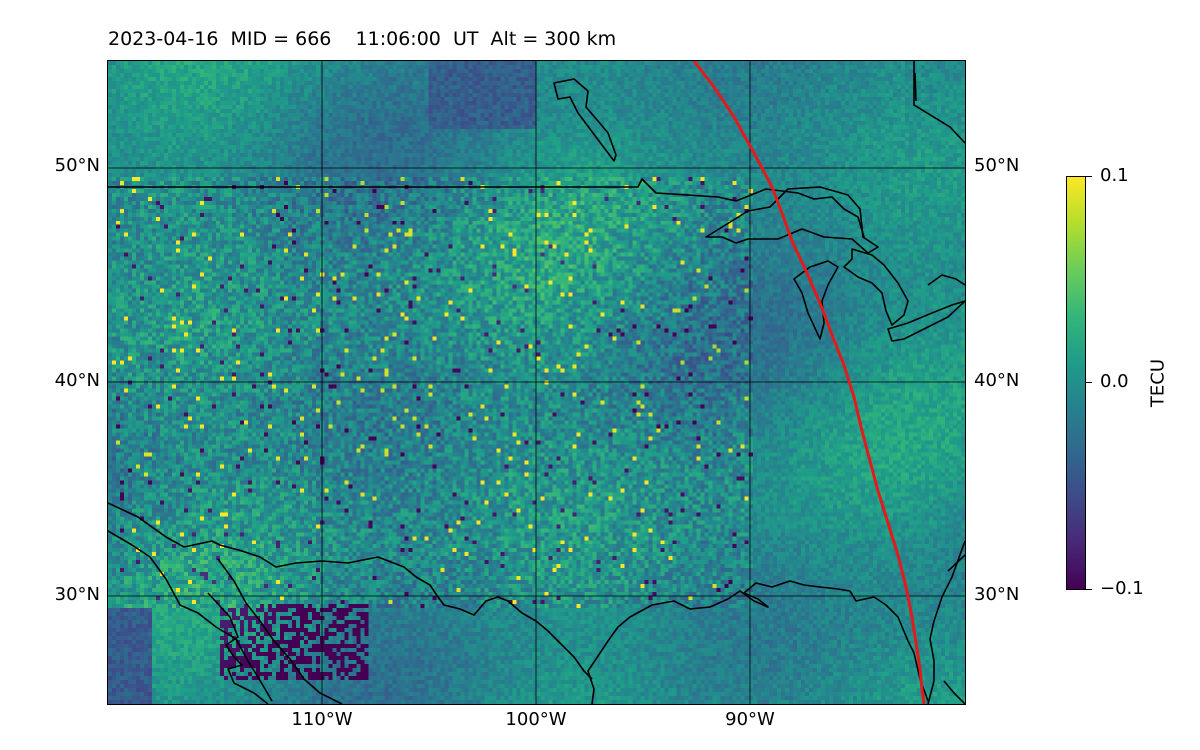 This screenshot has height=750, width=1200. I want to click on atlantic-coast, so click(956, 563).